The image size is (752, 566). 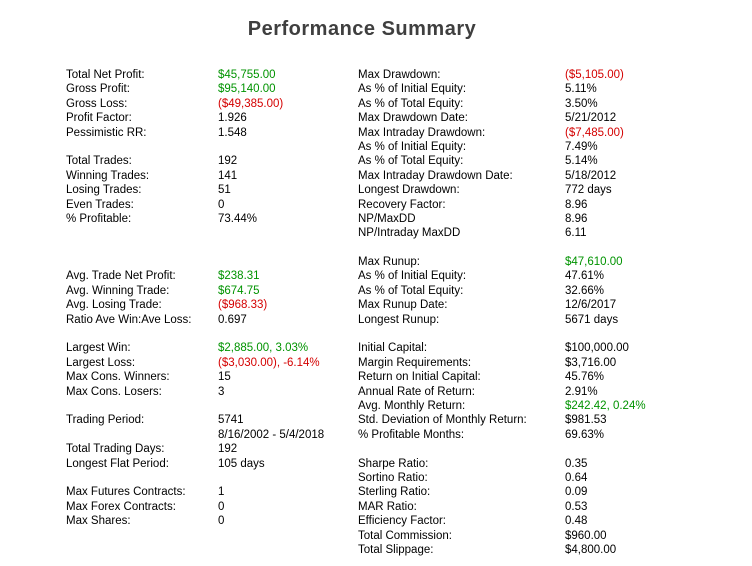 I want to click on left-metric-value: 5741, so click(x=231, y=420).